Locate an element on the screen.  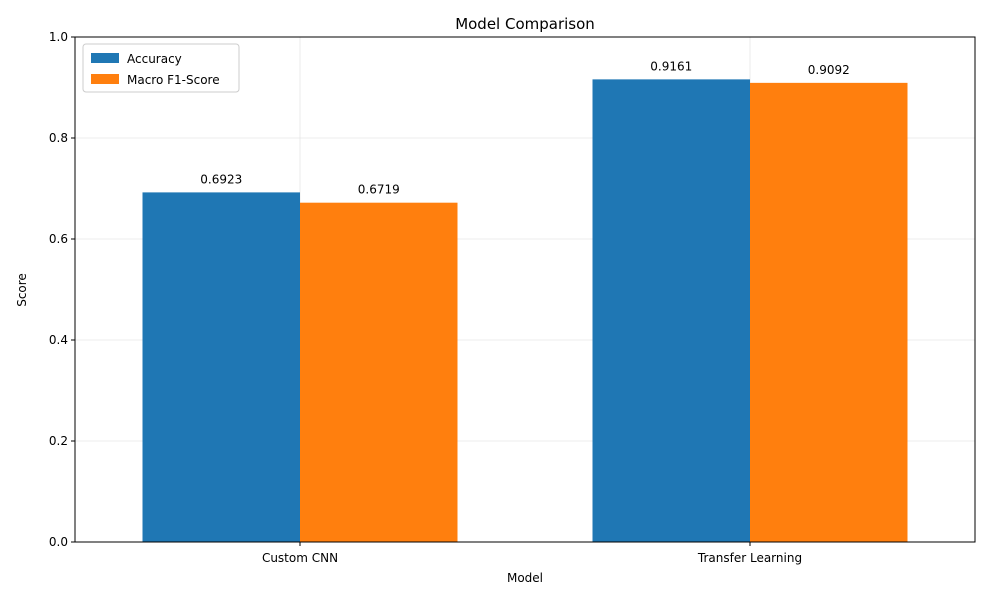
y-axis-label: Score is located at coordinates (22, 290).